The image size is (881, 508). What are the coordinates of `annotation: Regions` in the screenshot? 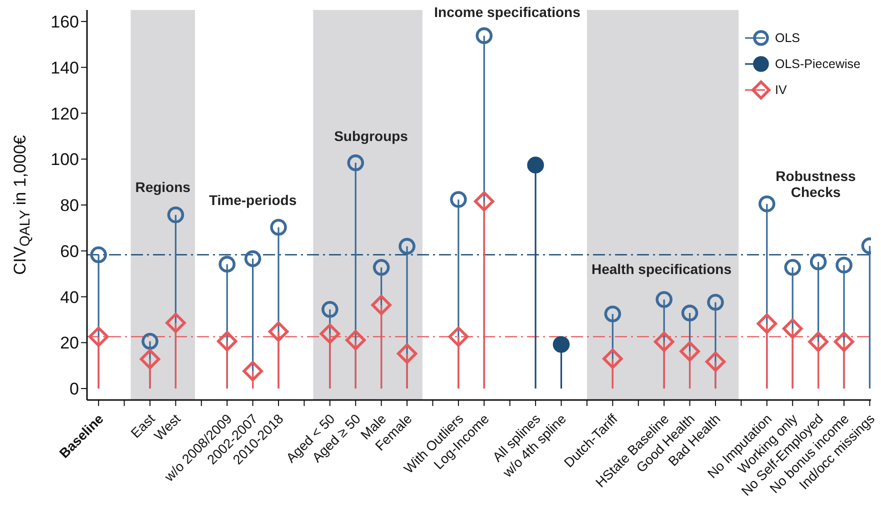 It's located at (162, 186).